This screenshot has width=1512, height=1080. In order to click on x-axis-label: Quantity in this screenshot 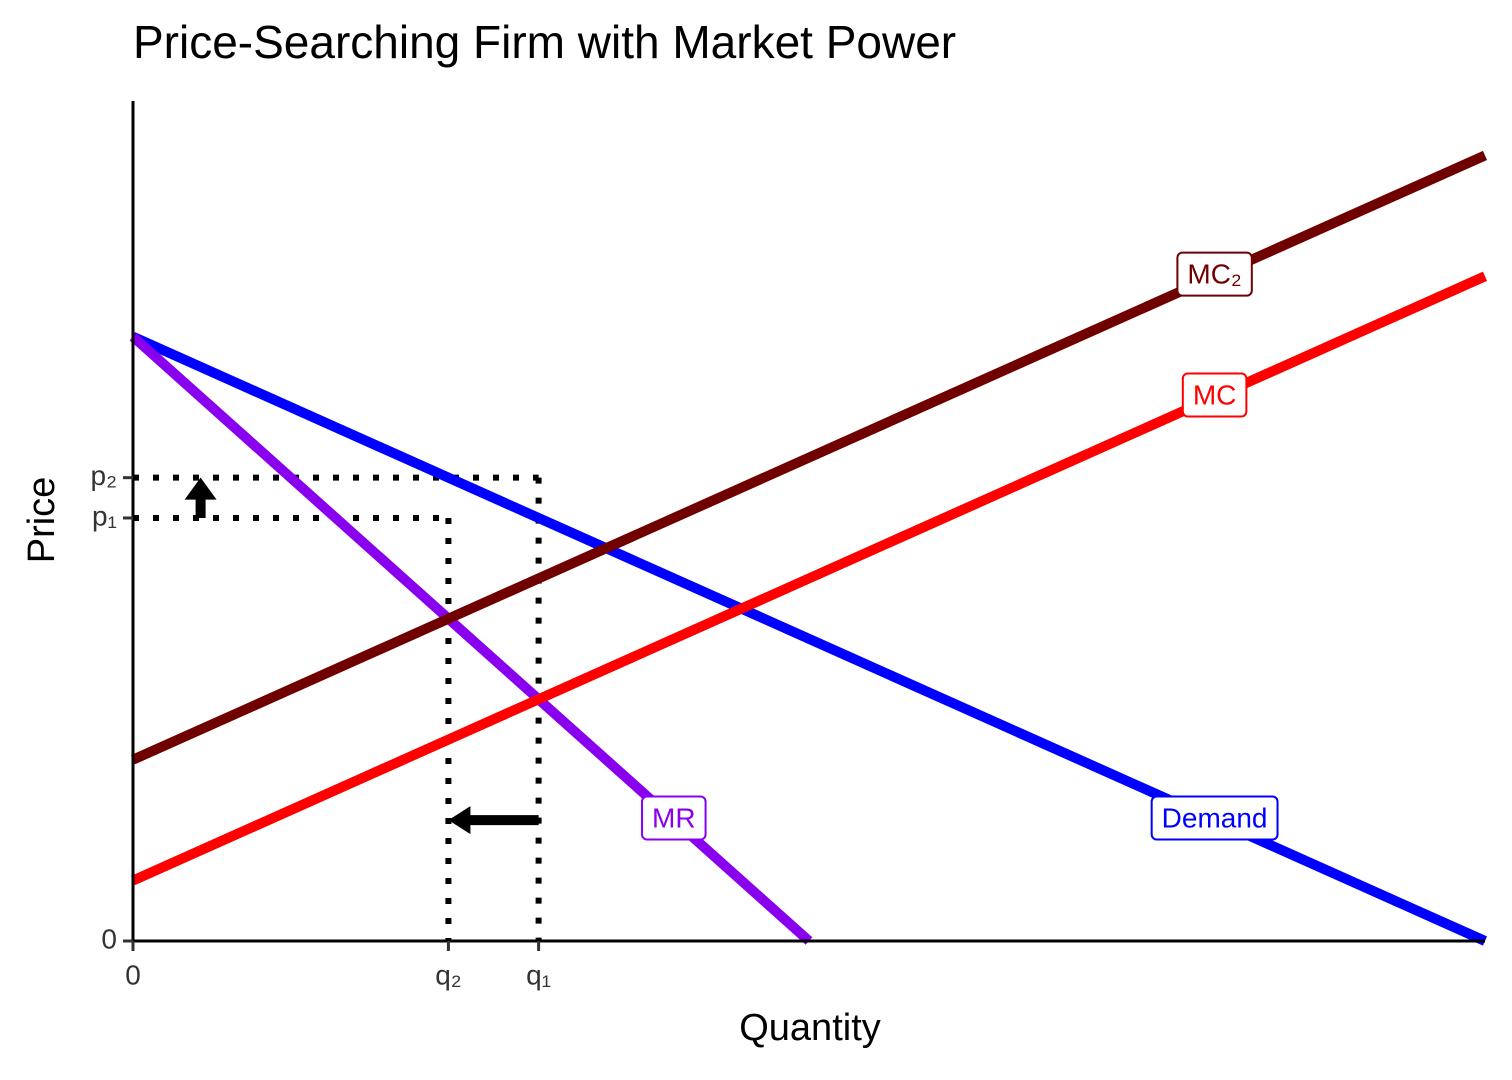, I will do `click(810, 1028)`.